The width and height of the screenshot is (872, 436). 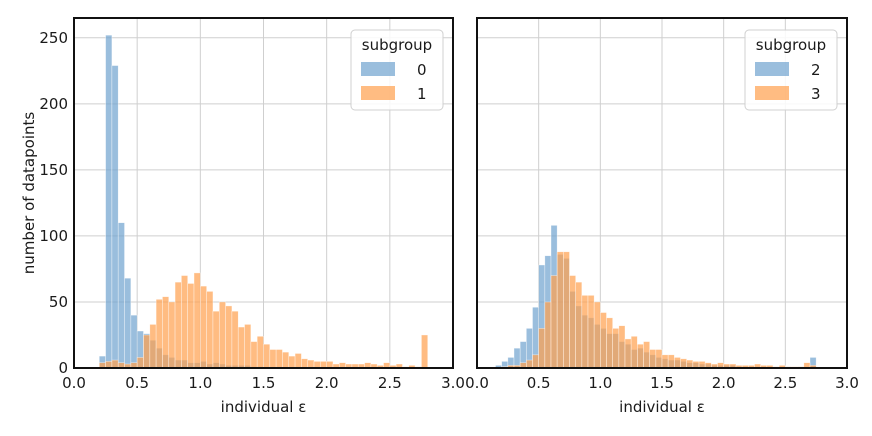 I want to click on left-x-tick-label: 1.0, so click(x=200, y=383).